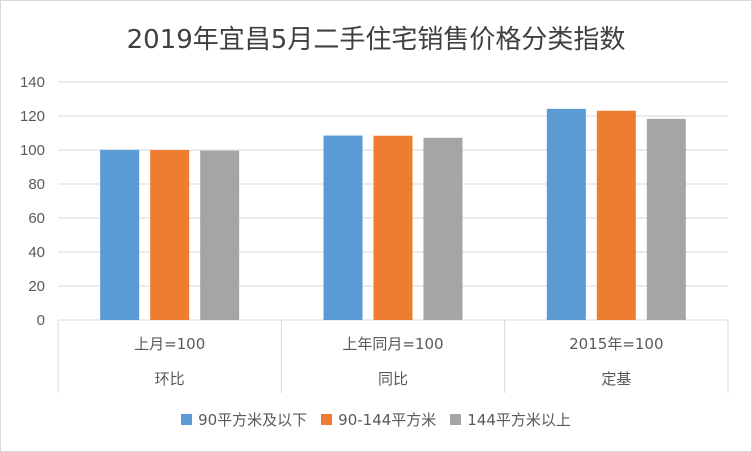 The image size is (752, 452). Describe the element at coordinates (32, 150) in the screenshot. I see `y-tick-label: 100` at that location.